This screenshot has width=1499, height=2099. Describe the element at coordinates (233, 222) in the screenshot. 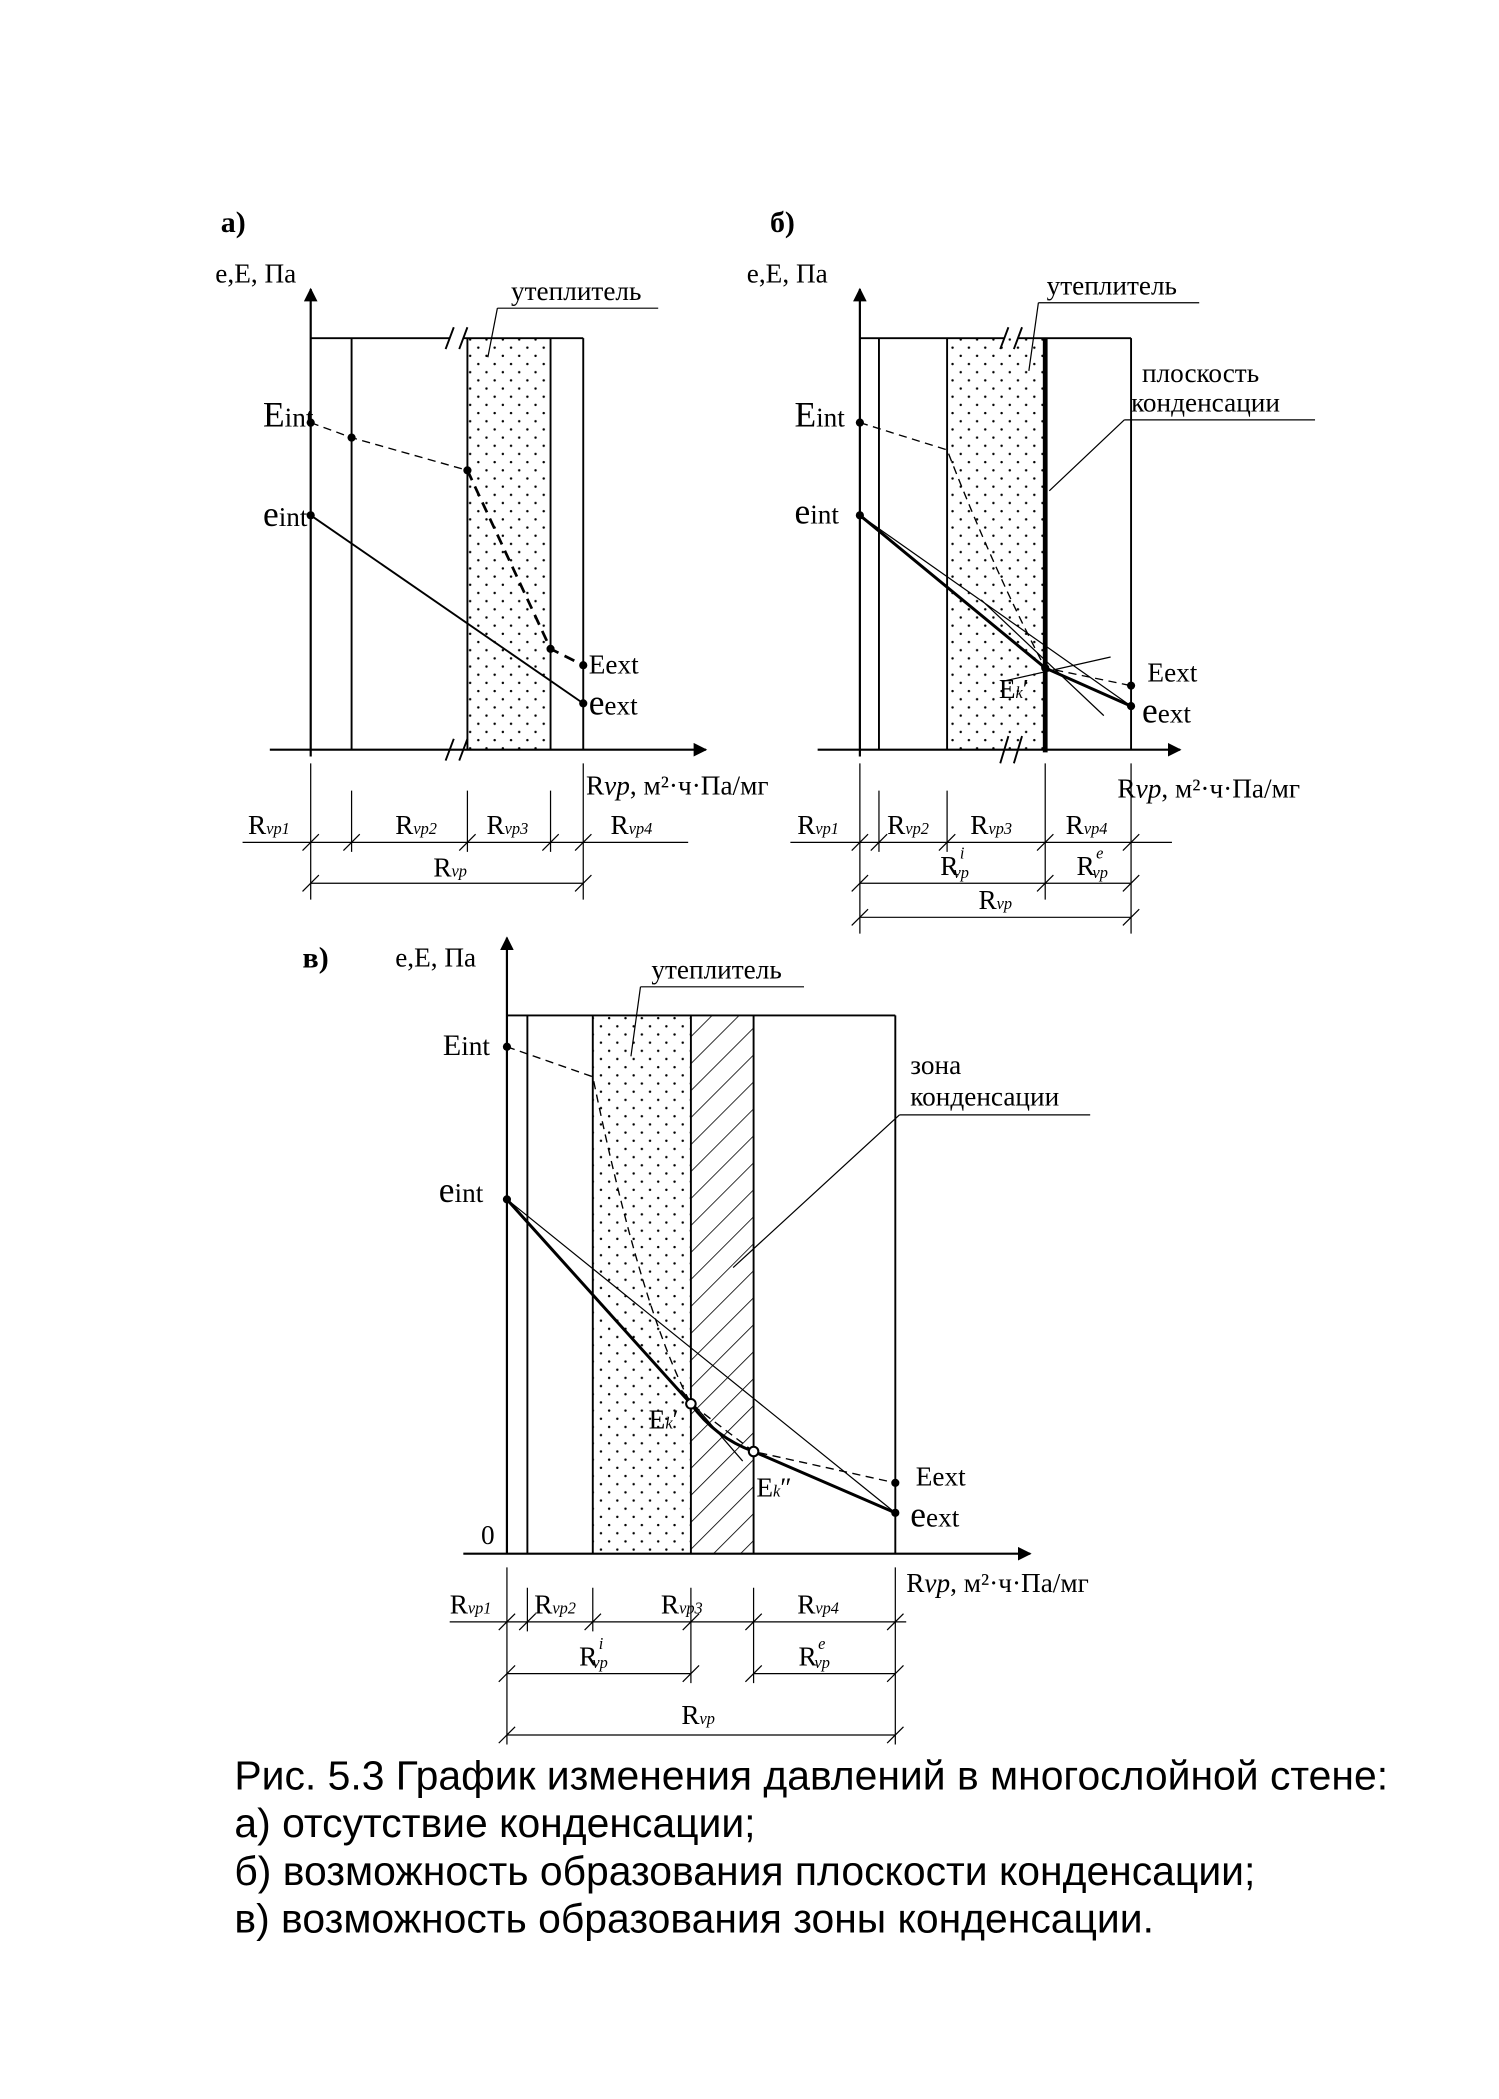

I see `panel-a-tag: а)` at that location.